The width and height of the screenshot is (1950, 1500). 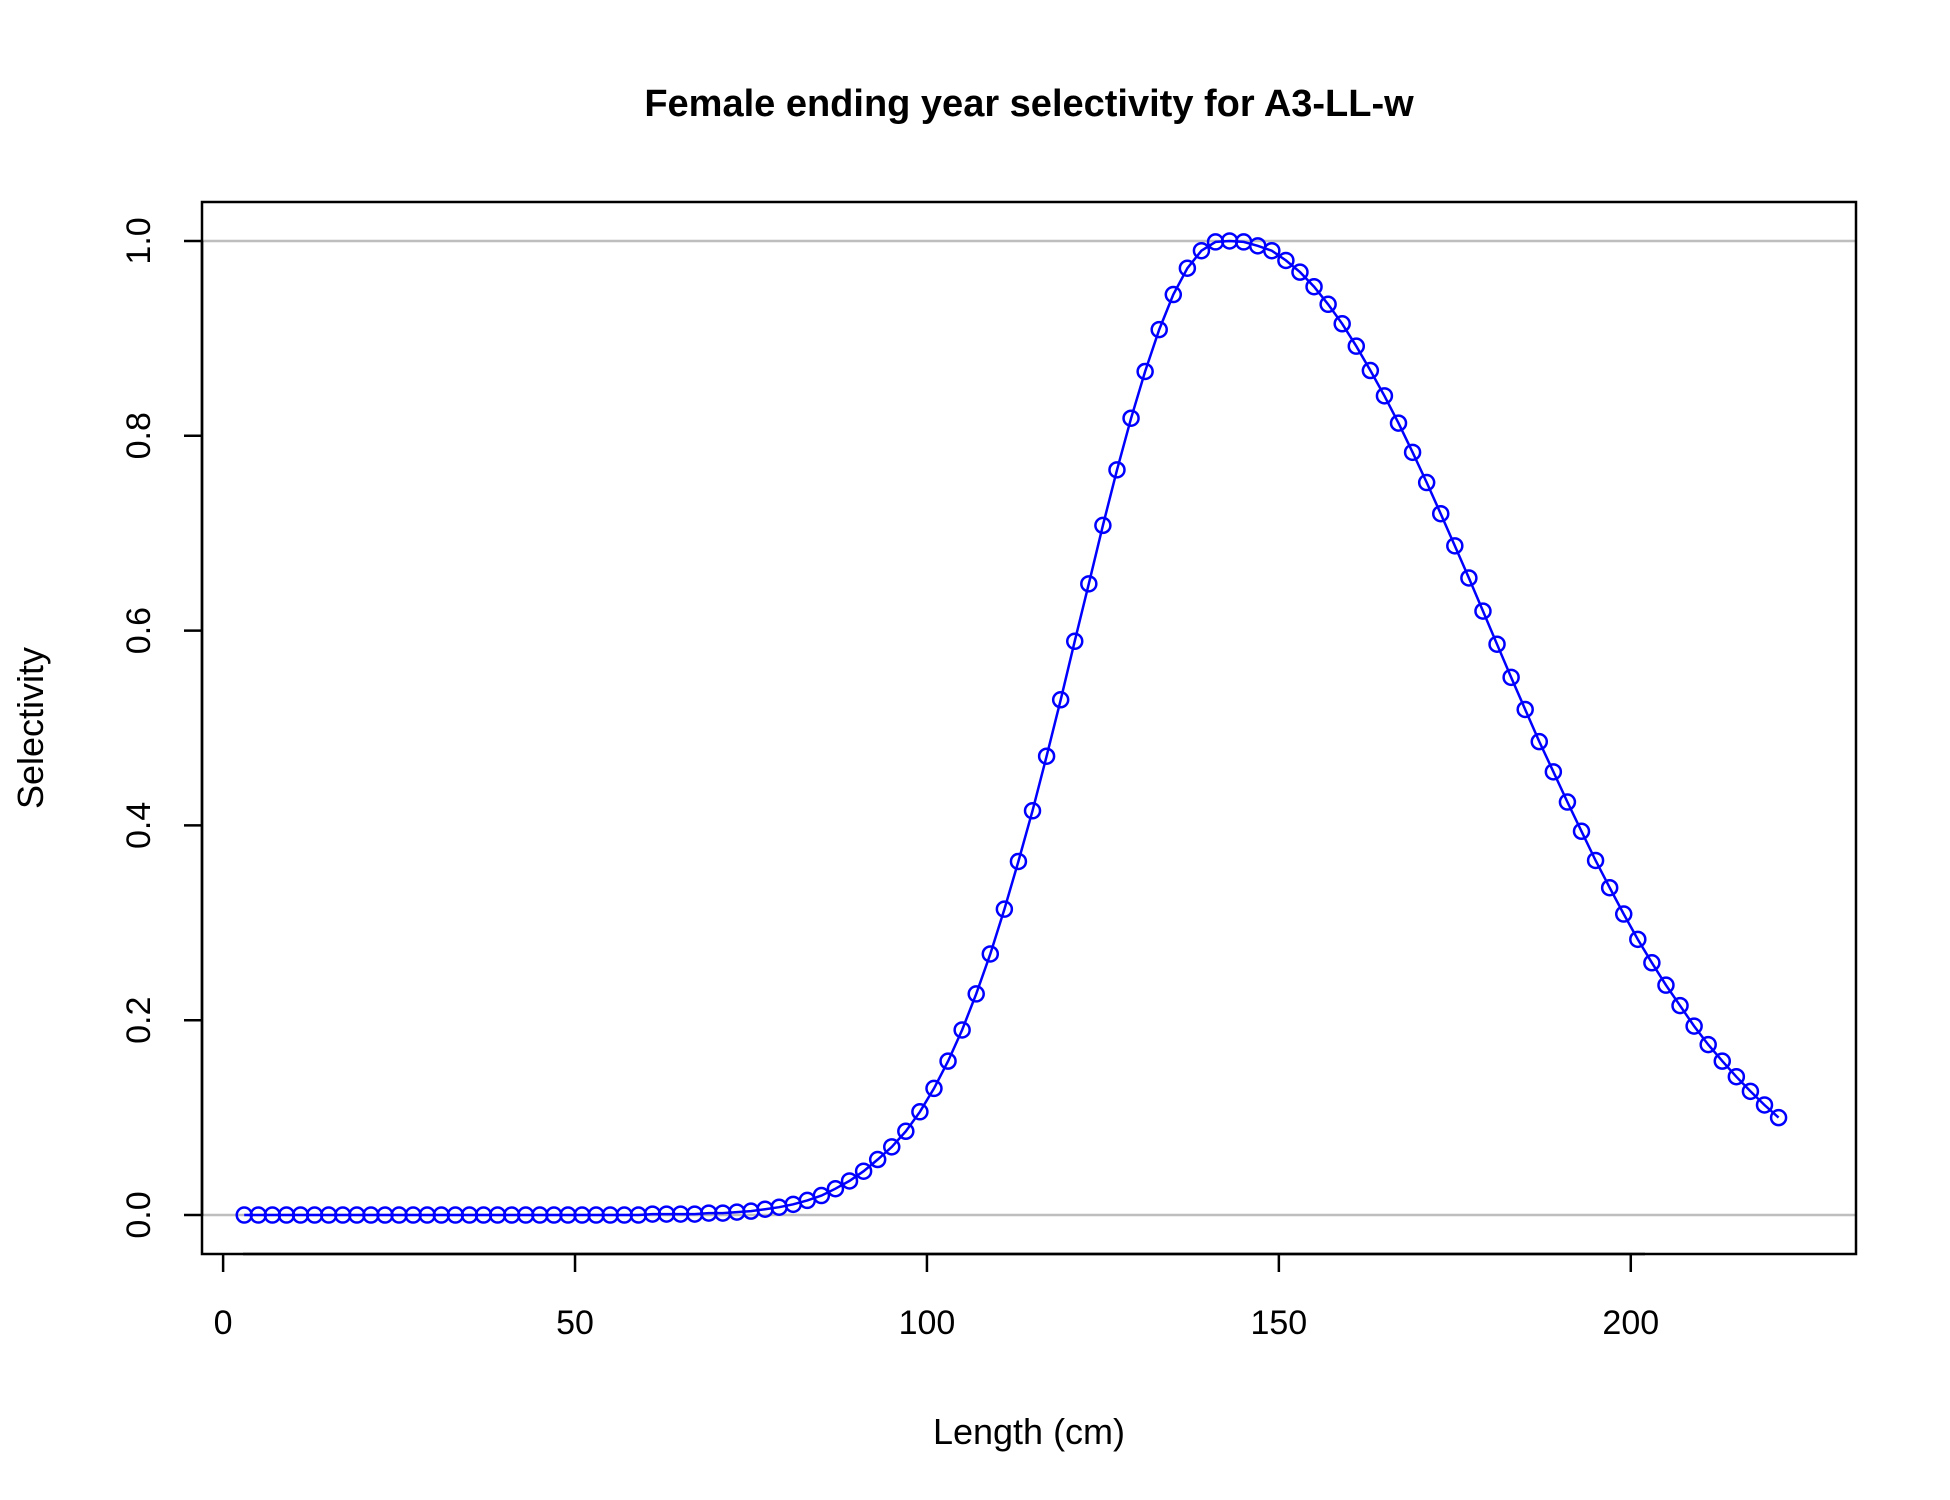 What do you see at coordinates (139, 630) in the screenshot?
I see `y-tick-label-3: 0.6` at bounding box center [139, 630].